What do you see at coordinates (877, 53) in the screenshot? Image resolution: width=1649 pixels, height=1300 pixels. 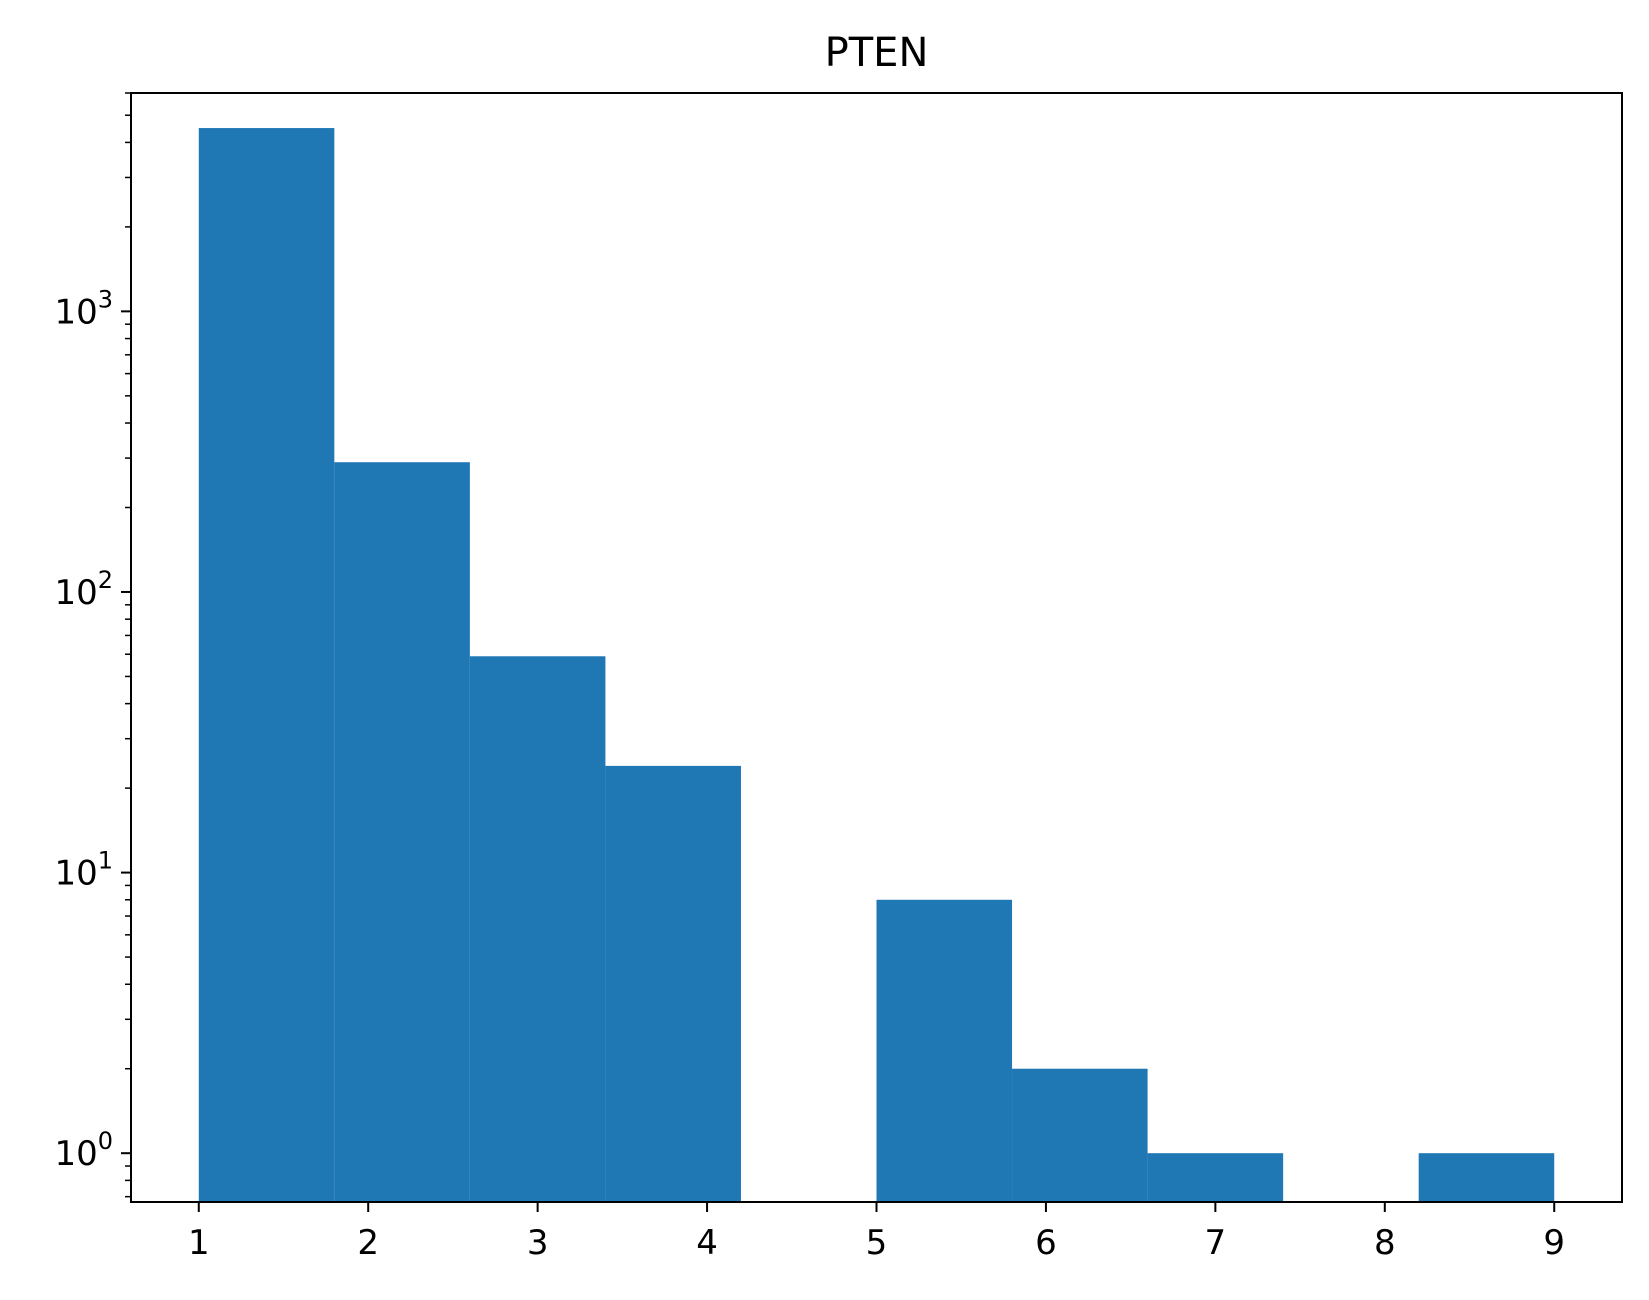 I see `chart-title: PTEN` at bounding box center [877, 53].